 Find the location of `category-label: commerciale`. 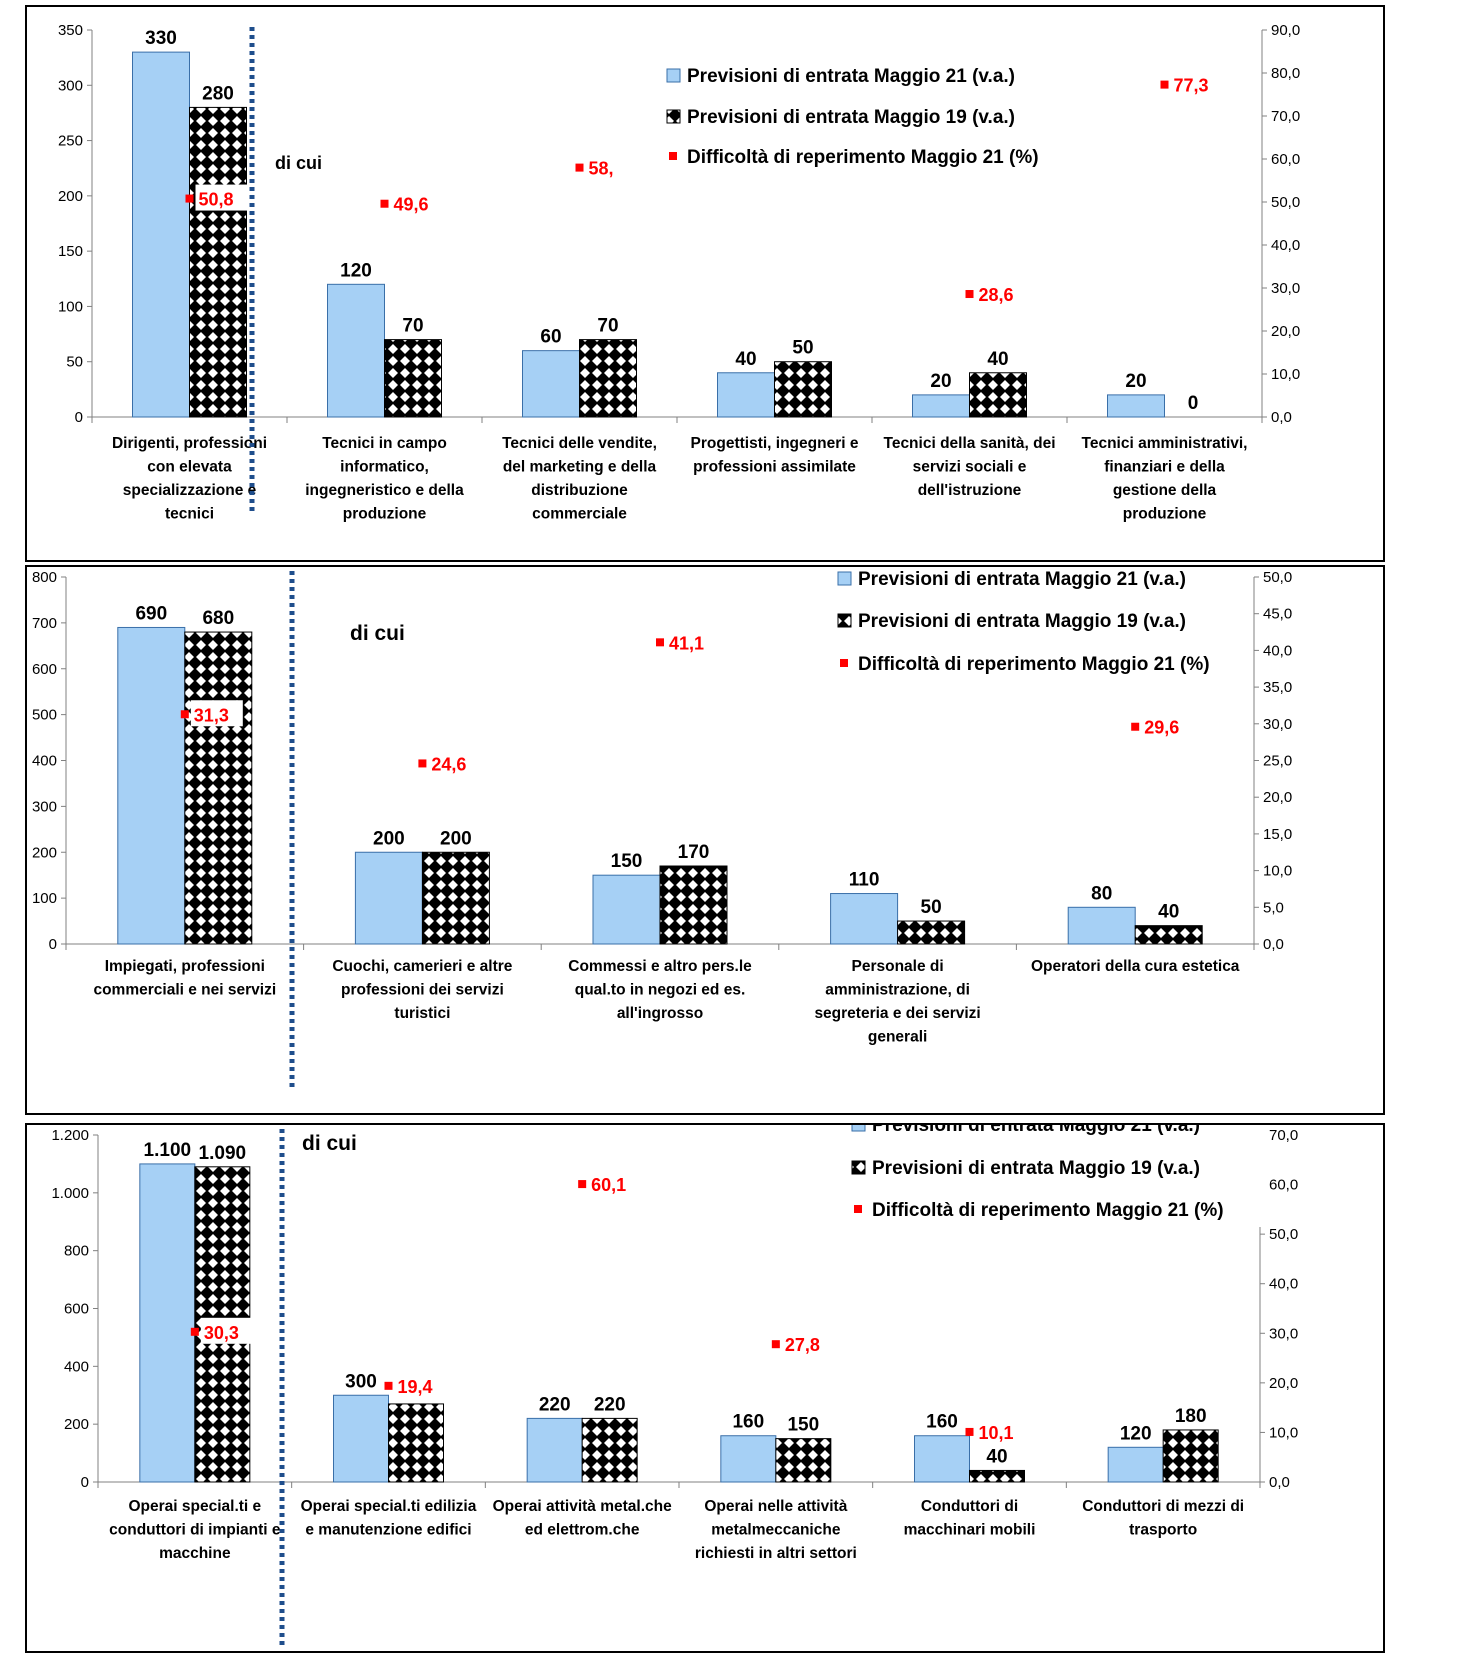

category-label: commerciale is located at coordinates (579, 514).